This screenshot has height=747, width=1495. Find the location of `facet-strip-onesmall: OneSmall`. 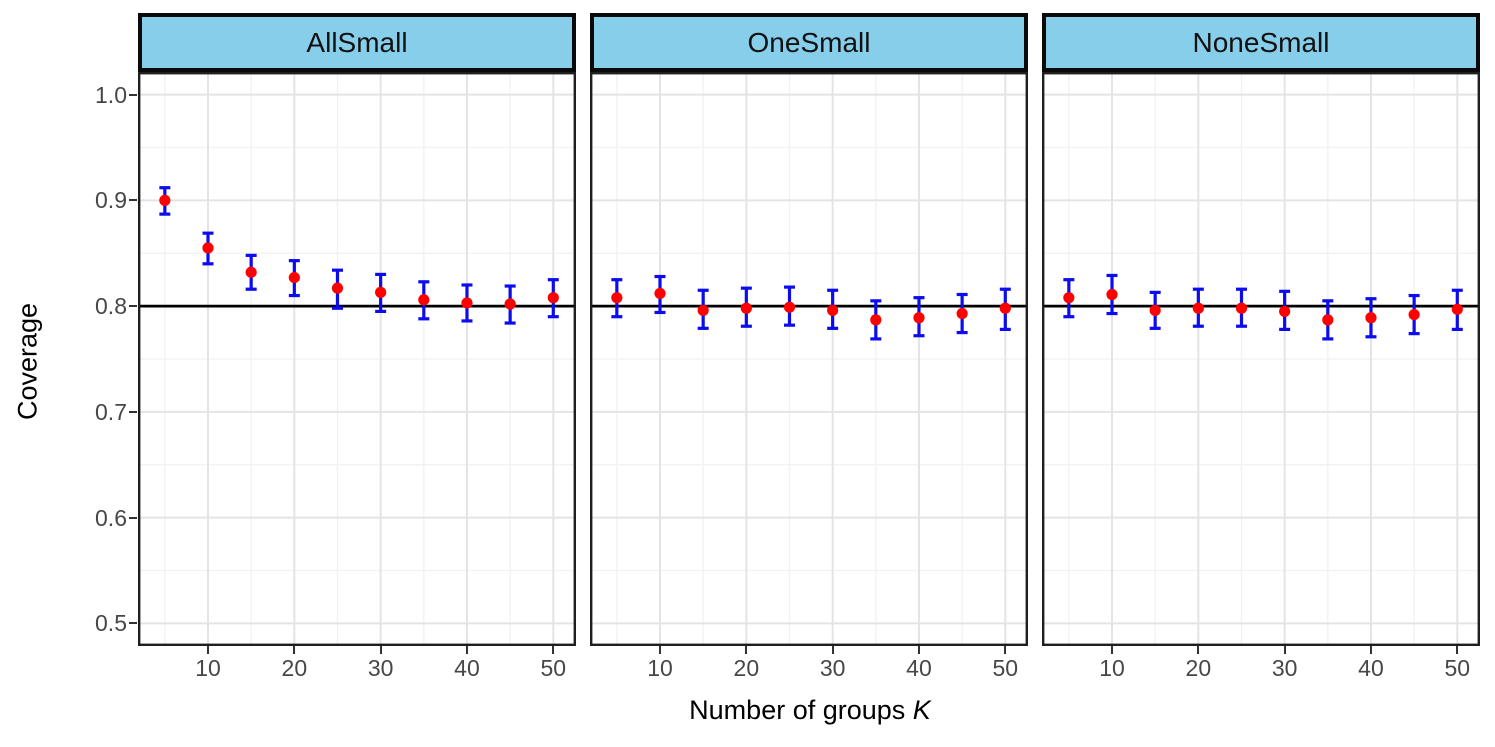

facet-strip-onesmall: OneSmall is located at coordinates (809, 42).